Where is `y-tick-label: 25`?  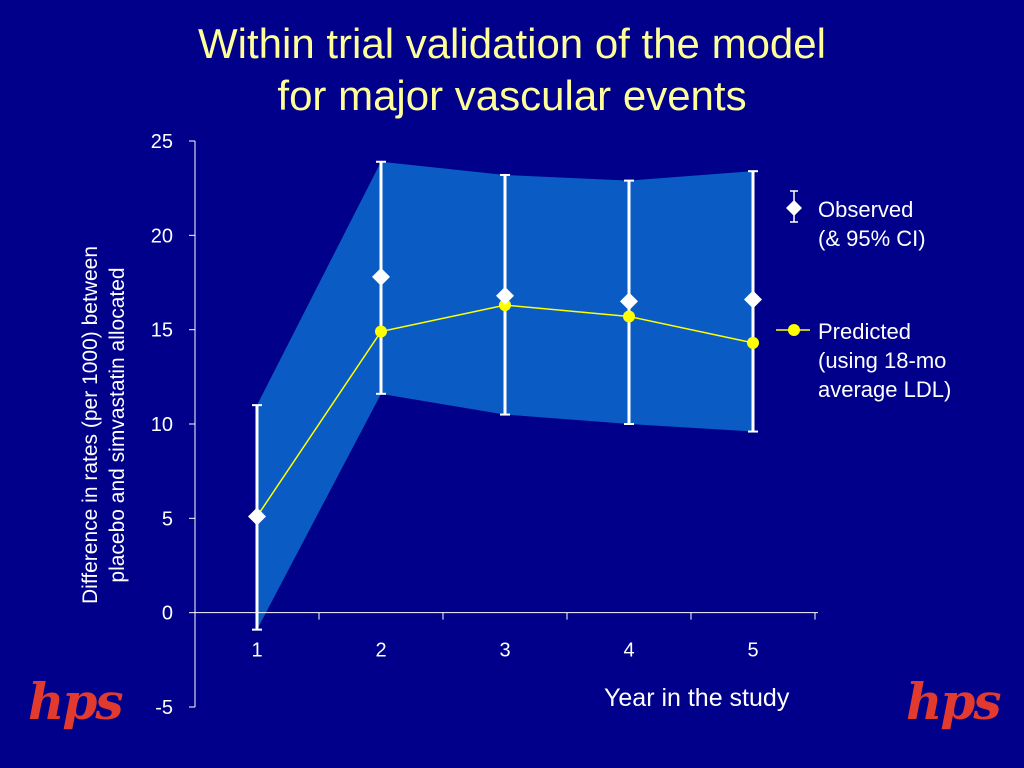
y-tick-label: 25 is located at coordinates (162, 142).